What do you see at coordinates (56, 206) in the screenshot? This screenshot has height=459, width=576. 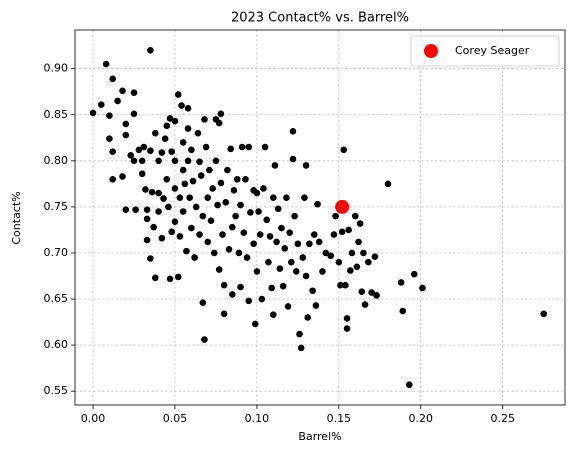 I see `y-tick-label: 0.75` at bounding box center [56, 206].